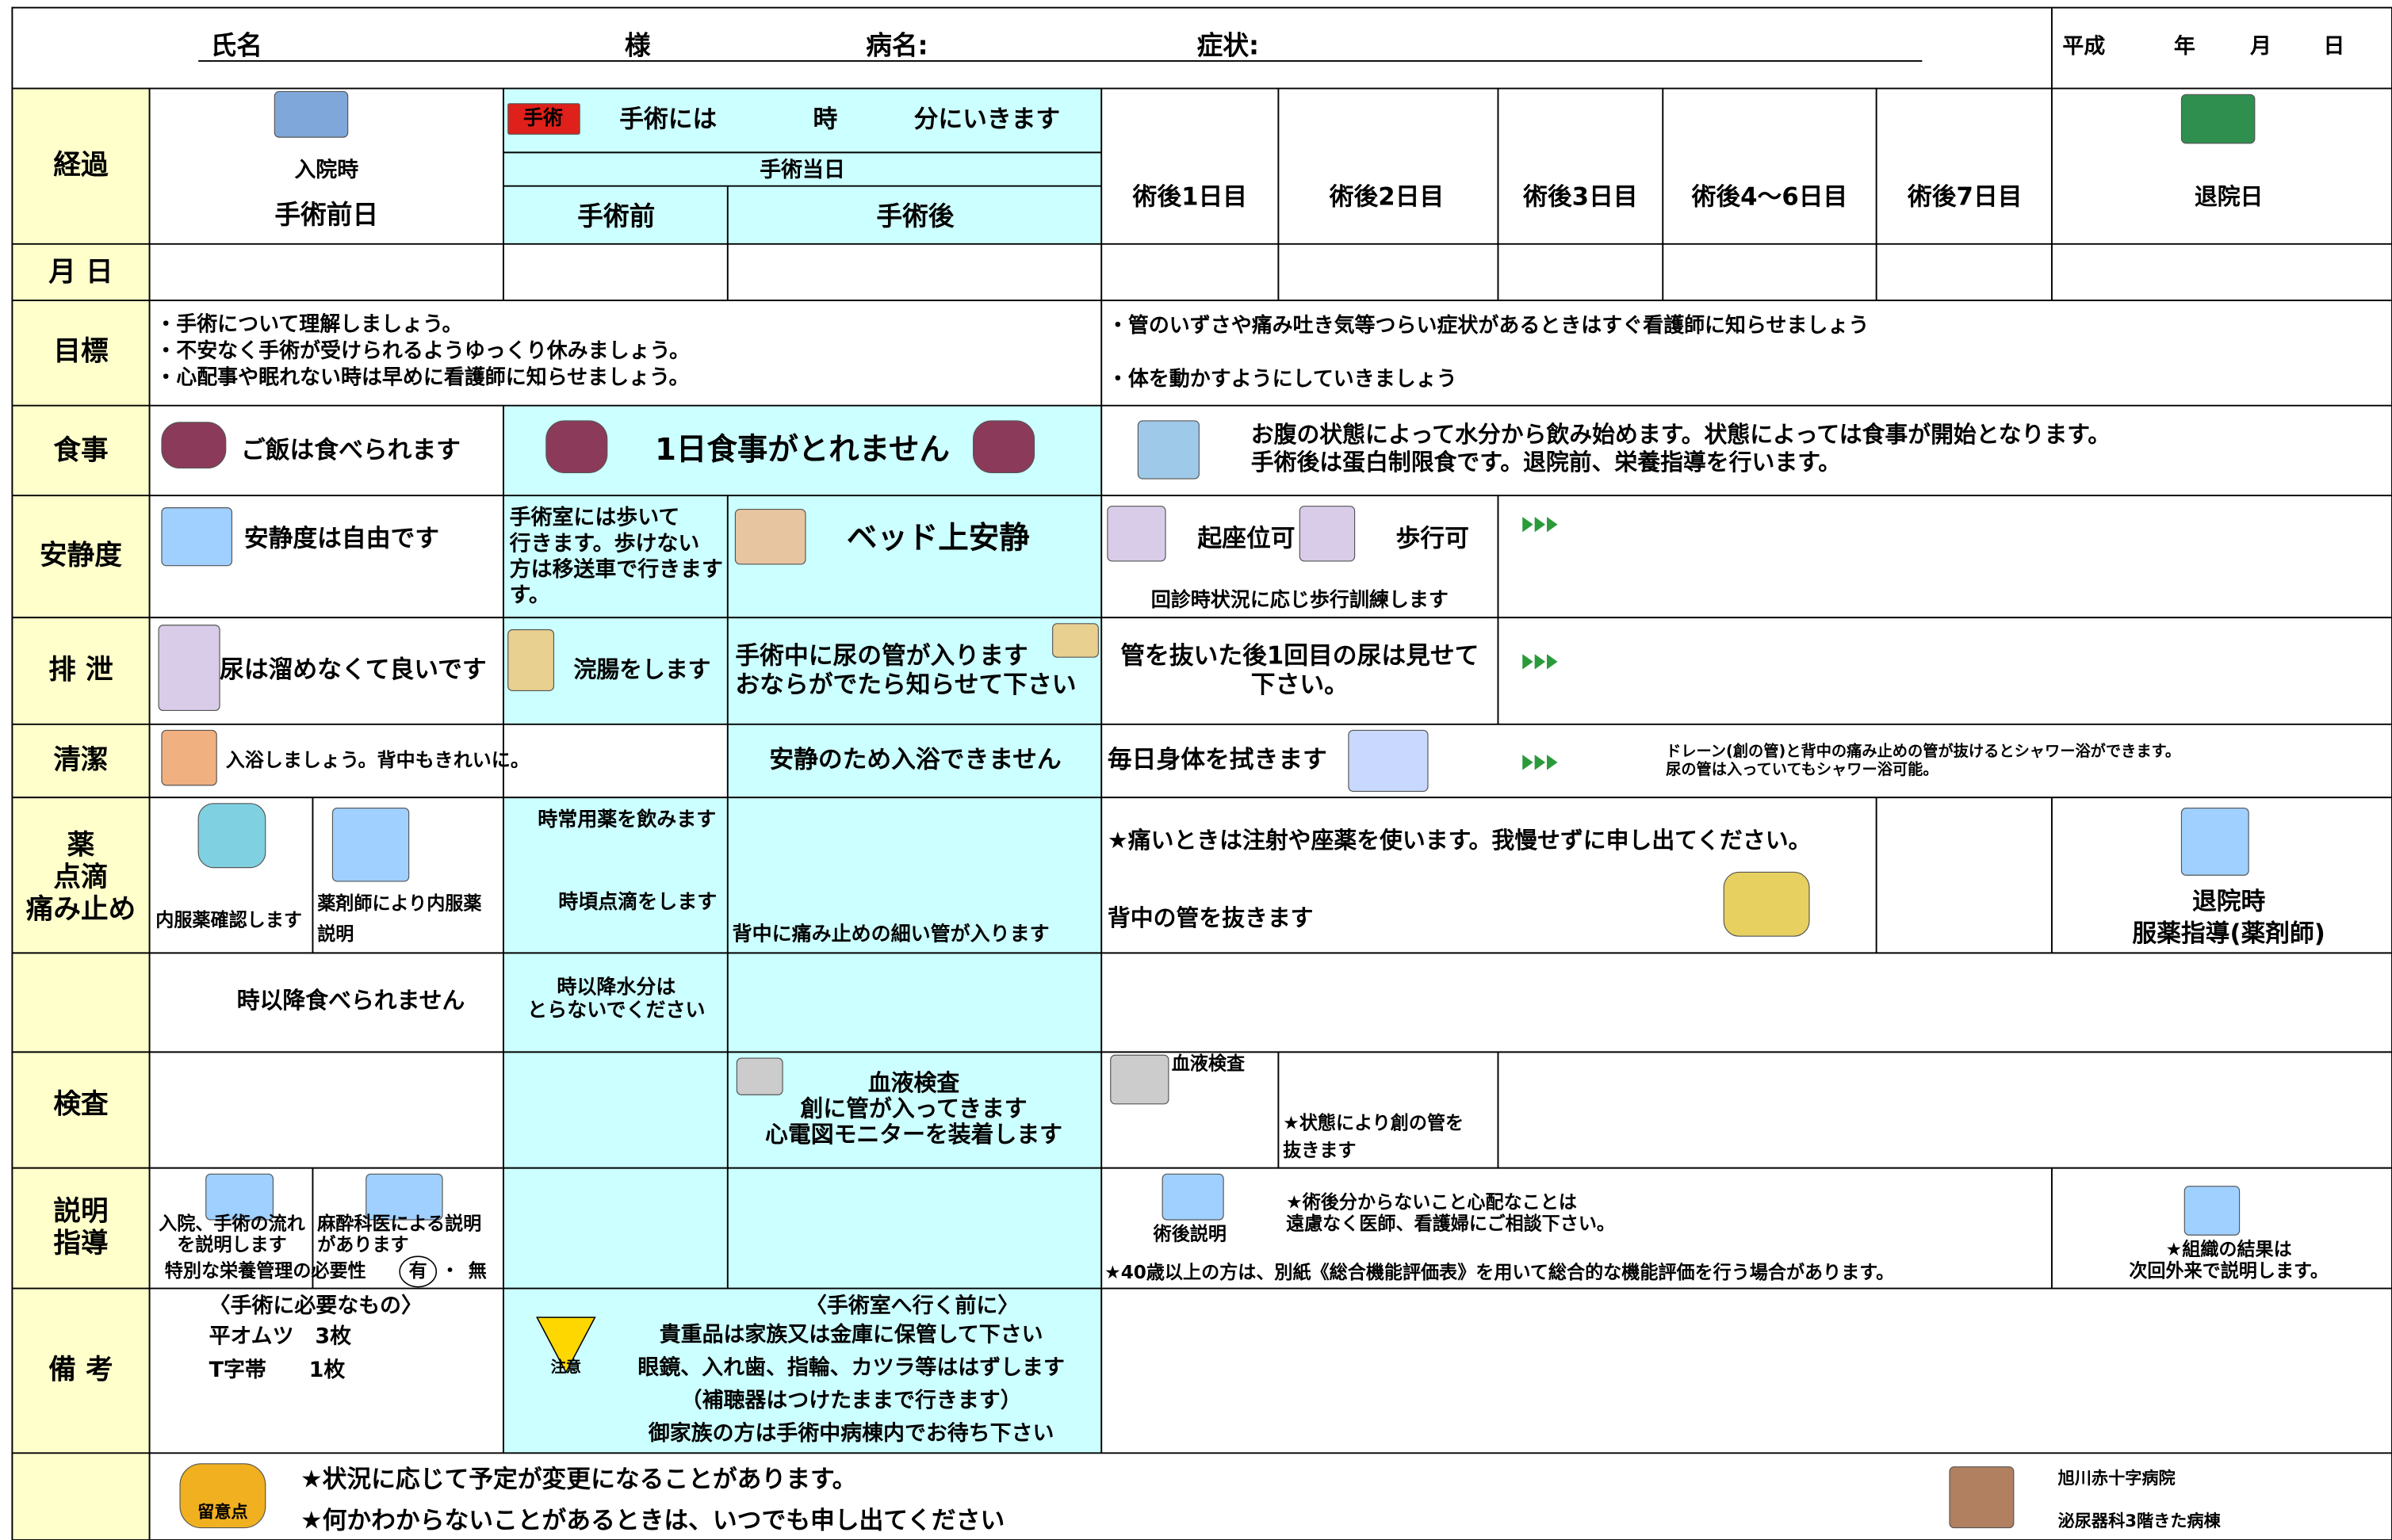  Describe the element at coordinates (851, 1399) in the screenshot. I see `text: （補聴器はつけたままで行きます）` at that location.